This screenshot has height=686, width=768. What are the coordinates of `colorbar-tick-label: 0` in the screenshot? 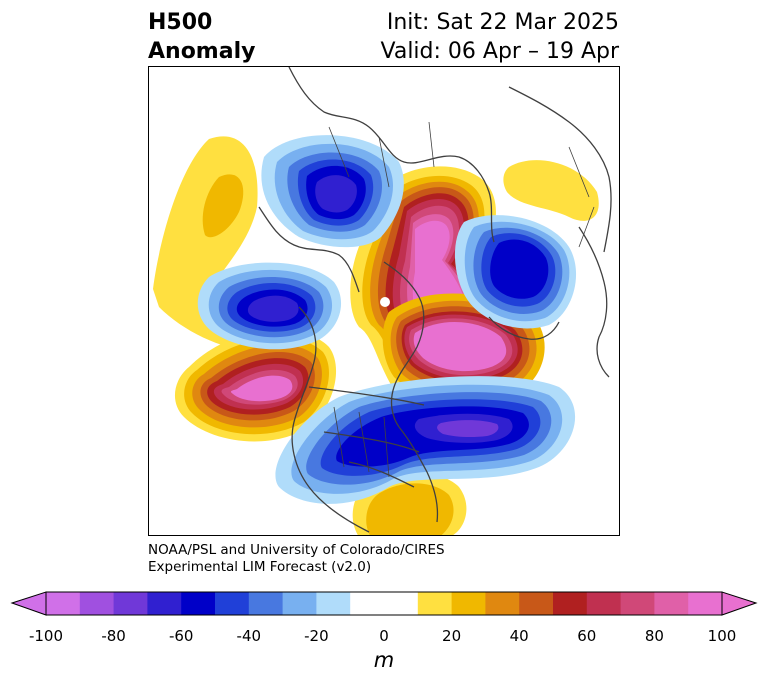 It's located at (384, 636).